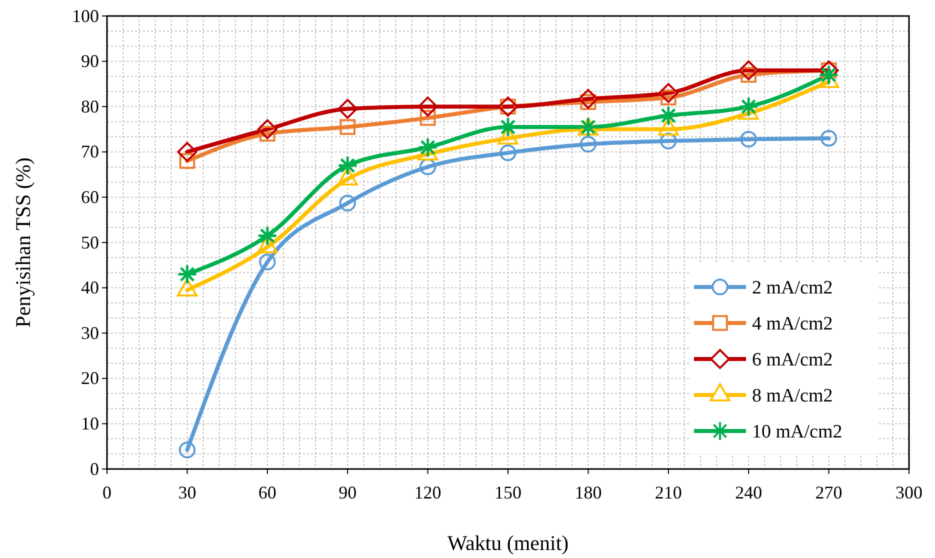 This screenshot has height=558, width=935. I want to click on x-tick-label: 60, so click(267, 492).